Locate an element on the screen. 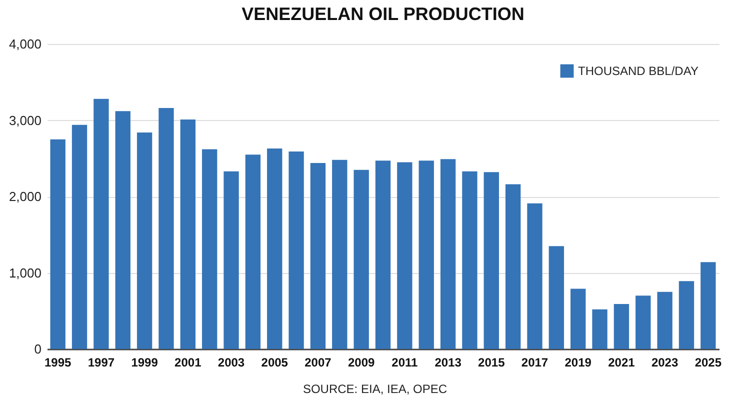 Image resolution: width=750 pixels, height=398 pixels. y-tick-label: 3,000 is located at coordinates (25, 120).